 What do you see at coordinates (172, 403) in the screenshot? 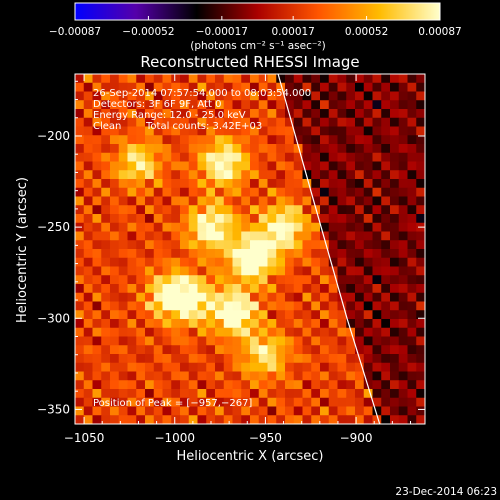
I see `peak-position-label: Position of Peak = [−957,−267]` at bounding box center [172, 403].